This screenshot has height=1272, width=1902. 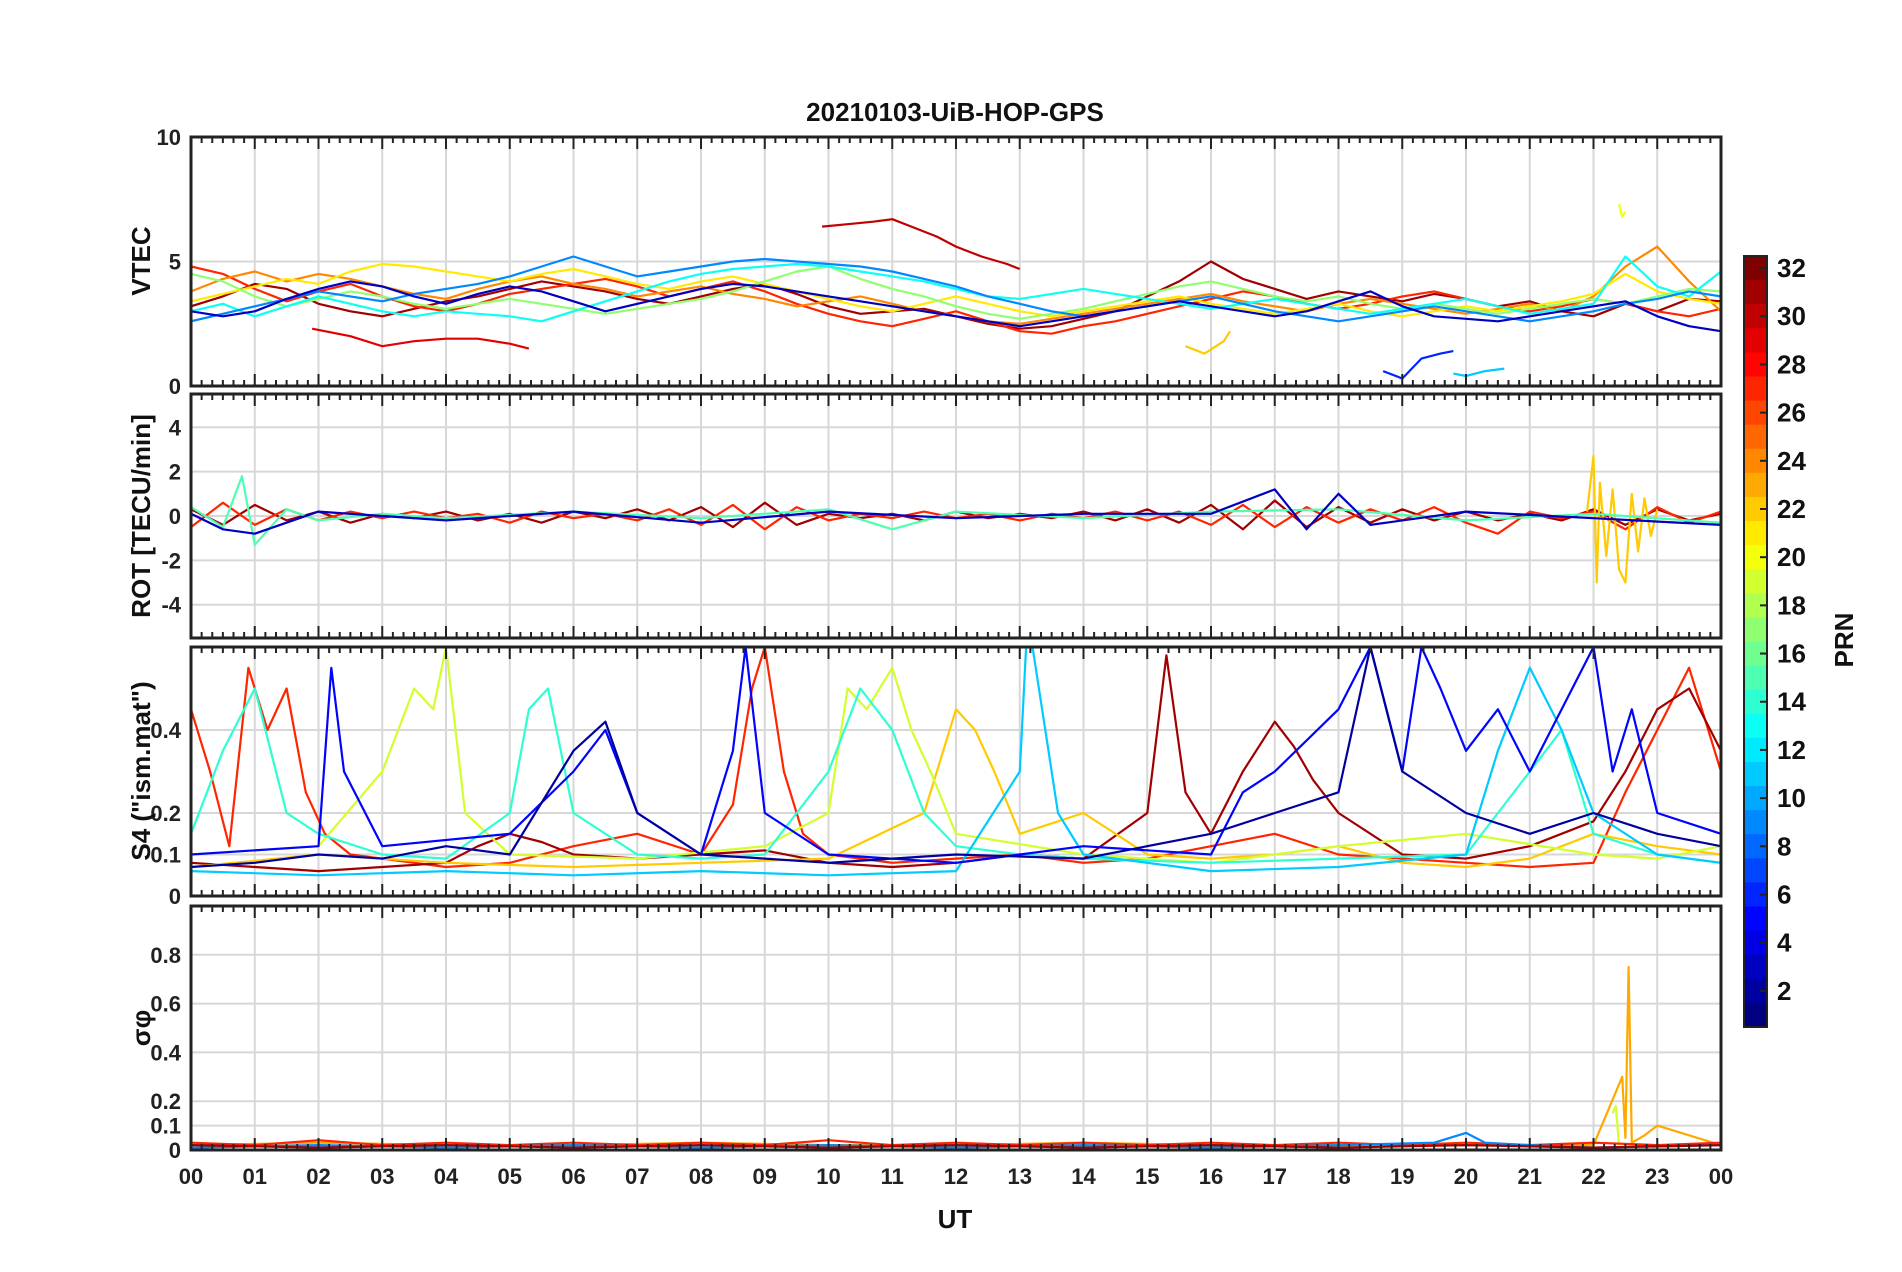 I want to click on y-tick-label: -2, so click(x=171, y=560).